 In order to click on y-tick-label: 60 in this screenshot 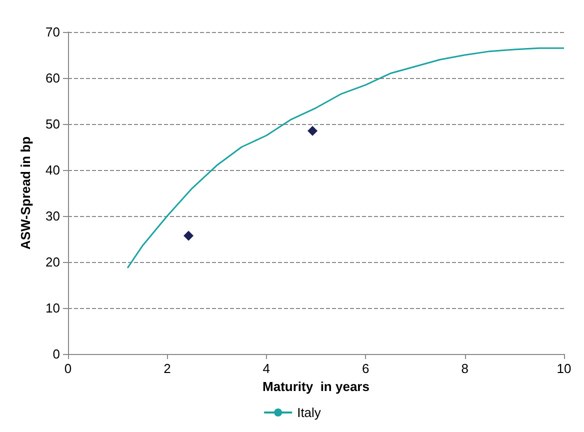, I will do `click(53, 78)`.